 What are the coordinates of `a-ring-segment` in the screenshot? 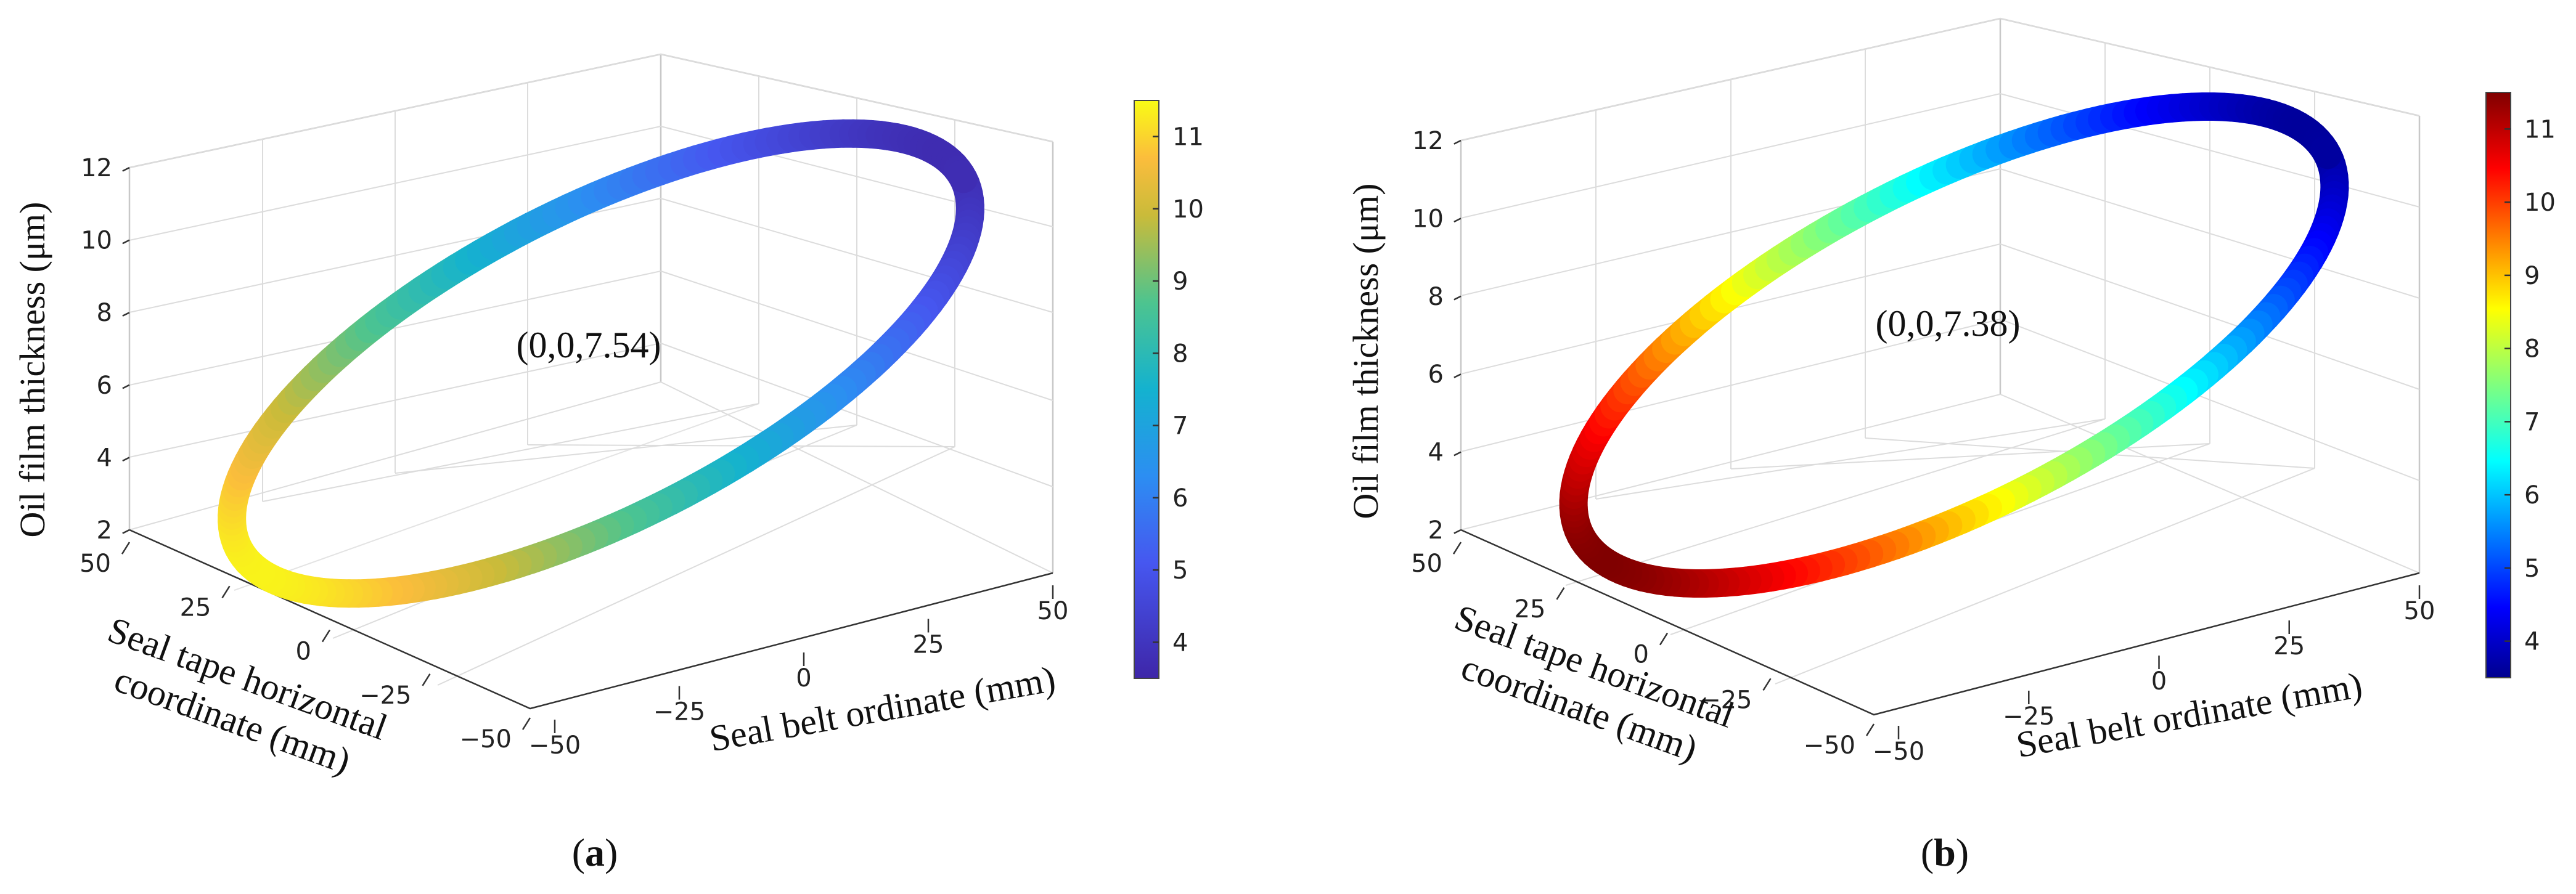 It's located at (962, 176).